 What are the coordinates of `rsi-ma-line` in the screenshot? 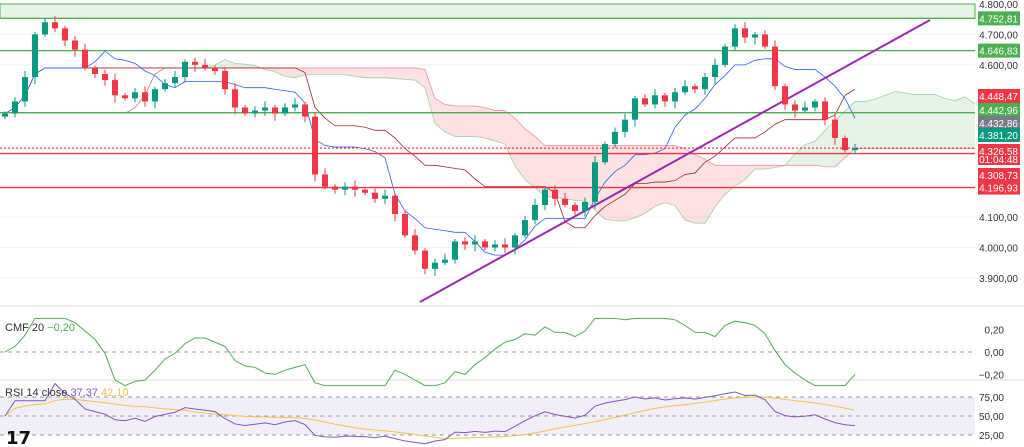 It's located at (430, 417).